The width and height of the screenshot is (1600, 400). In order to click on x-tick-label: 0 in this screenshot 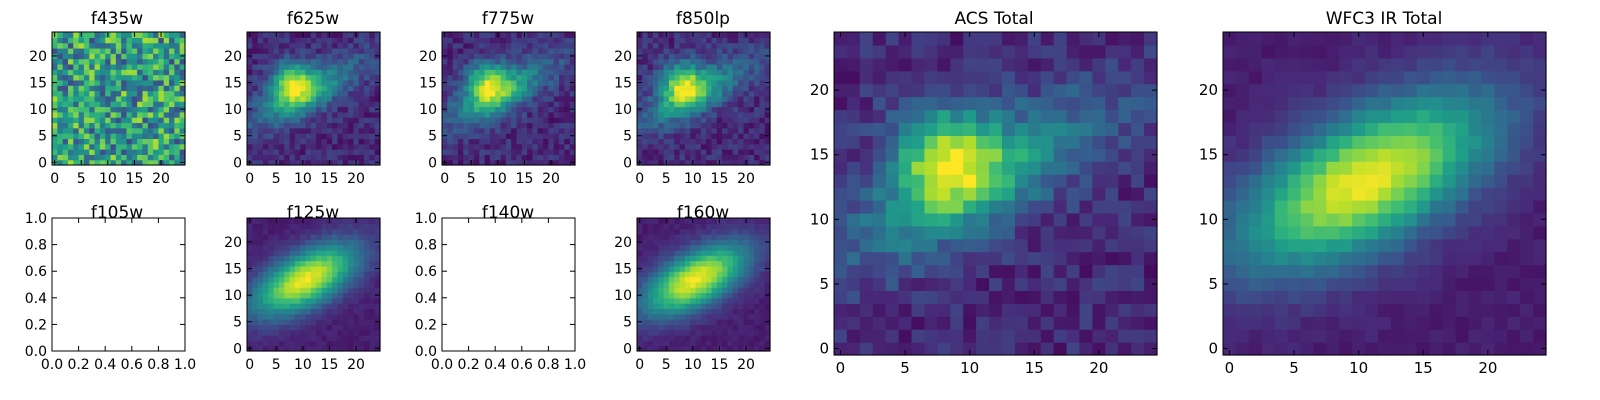, I will do `click(54, 179)`.